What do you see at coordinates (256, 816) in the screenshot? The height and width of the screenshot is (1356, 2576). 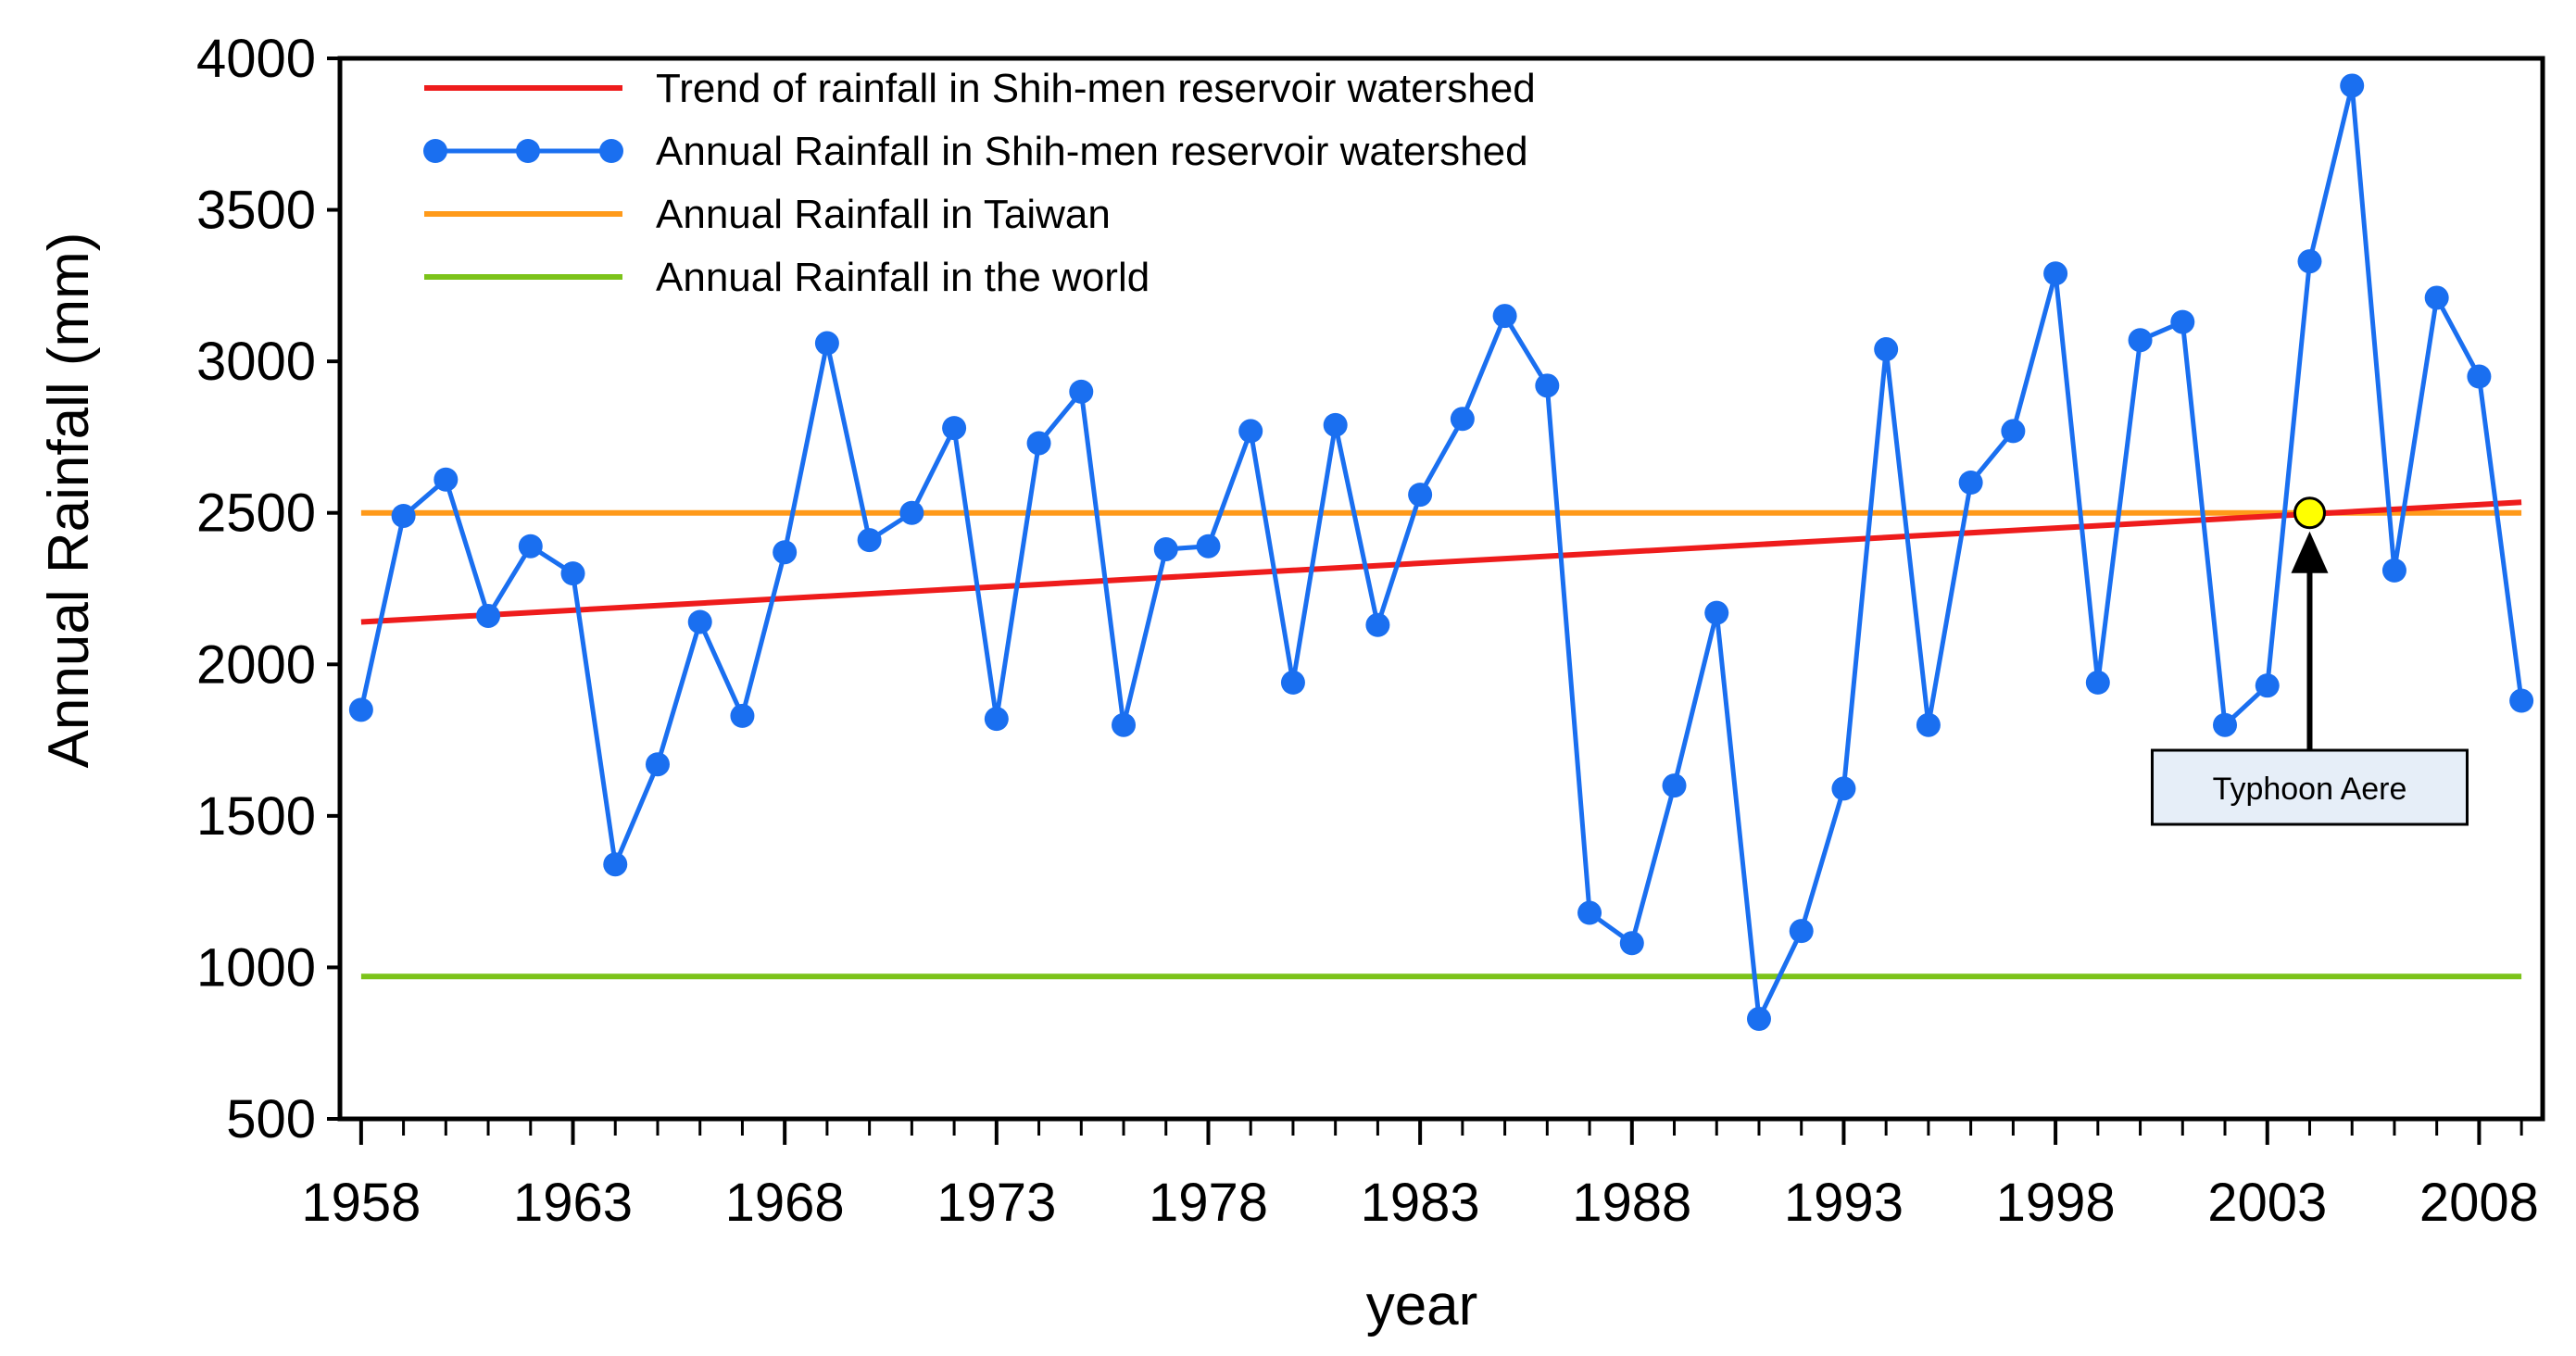 I see `y-tick-label: 1500` at bounding box center [256, 816].